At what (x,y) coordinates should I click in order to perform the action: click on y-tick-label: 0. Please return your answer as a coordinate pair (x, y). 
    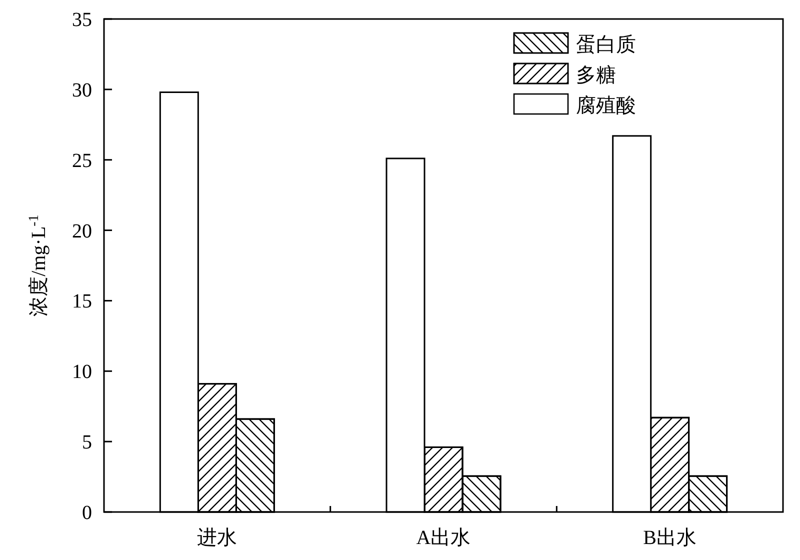
    Looking at the image, I should click on (87, 513).